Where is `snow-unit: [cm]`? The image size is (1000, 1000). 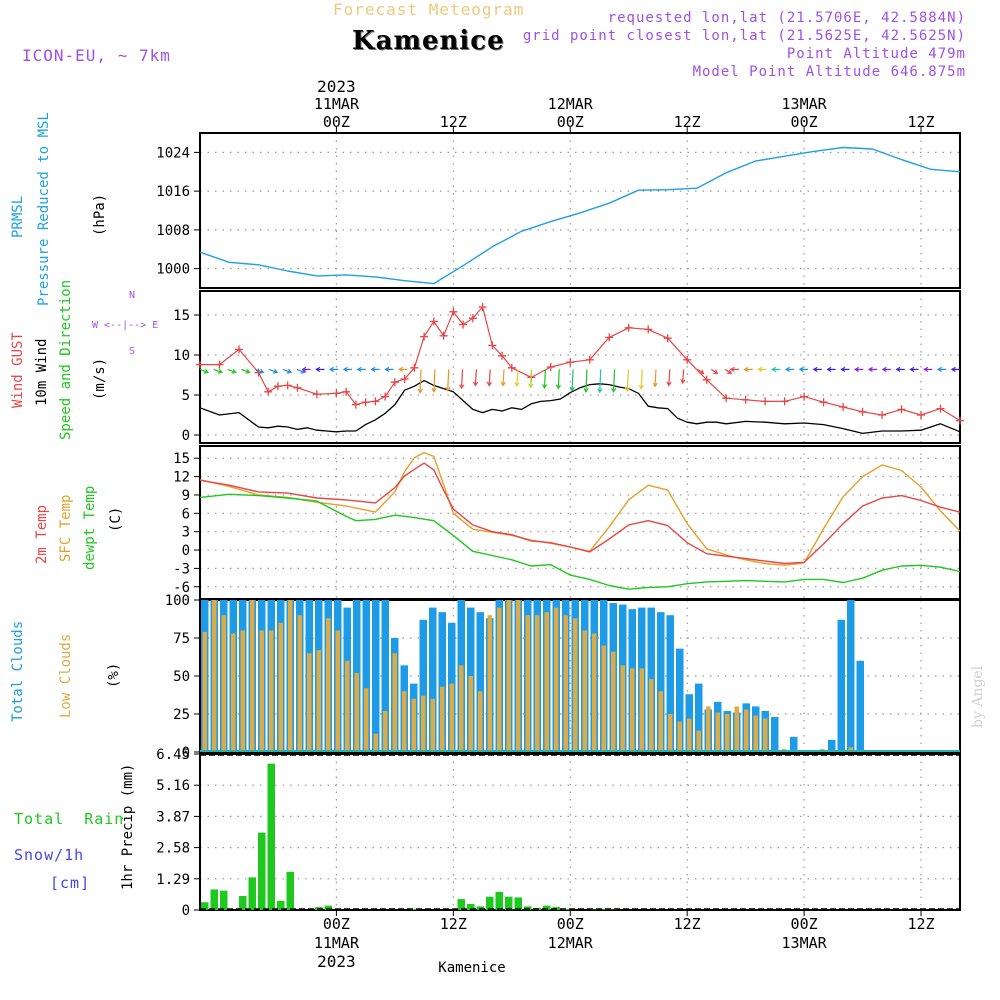 snow-unit: [cm] is located at coordinates (70, 883).